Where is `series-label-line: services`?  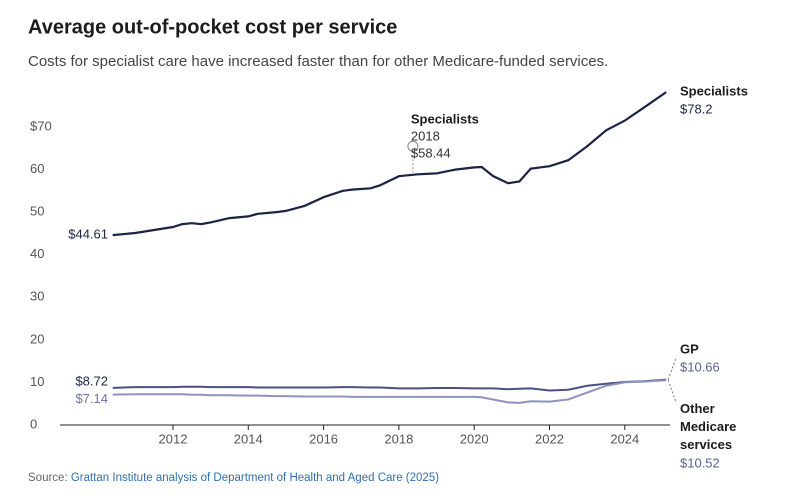
series-label-line: services is located at coordinates (706, 444).